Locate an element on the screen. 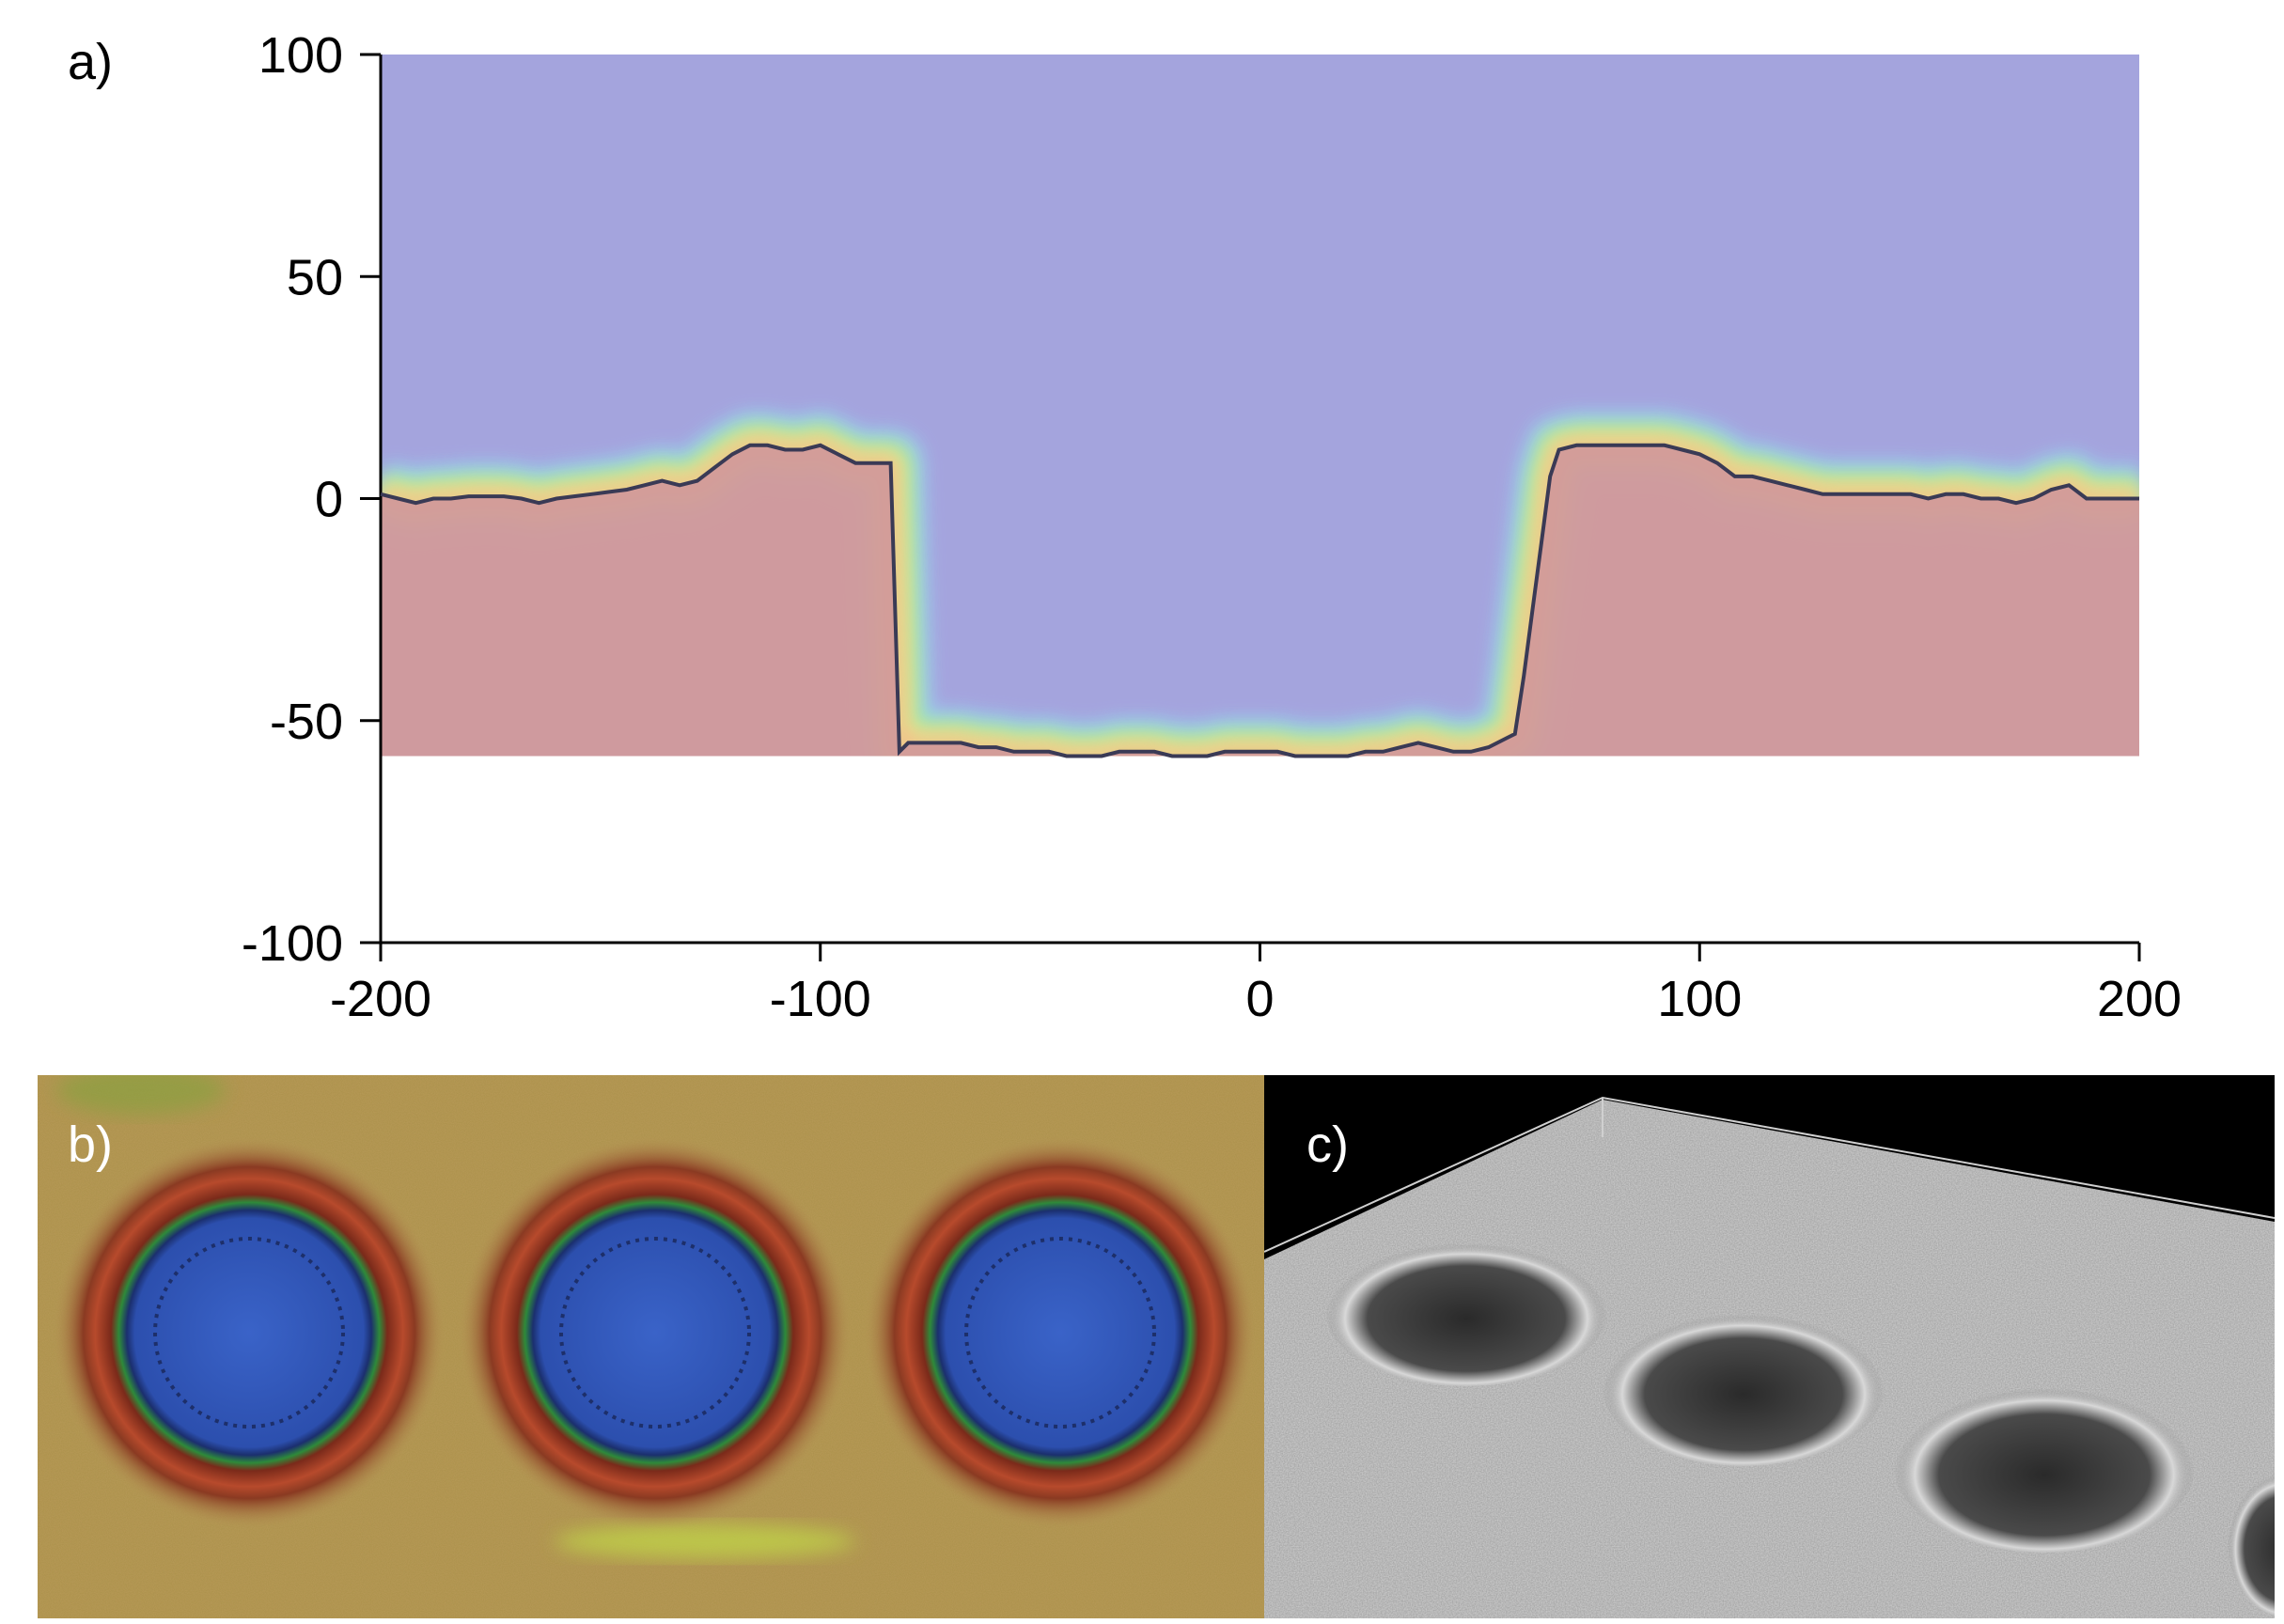  y-tick-label: 100 is located at coordinates (300, 55).